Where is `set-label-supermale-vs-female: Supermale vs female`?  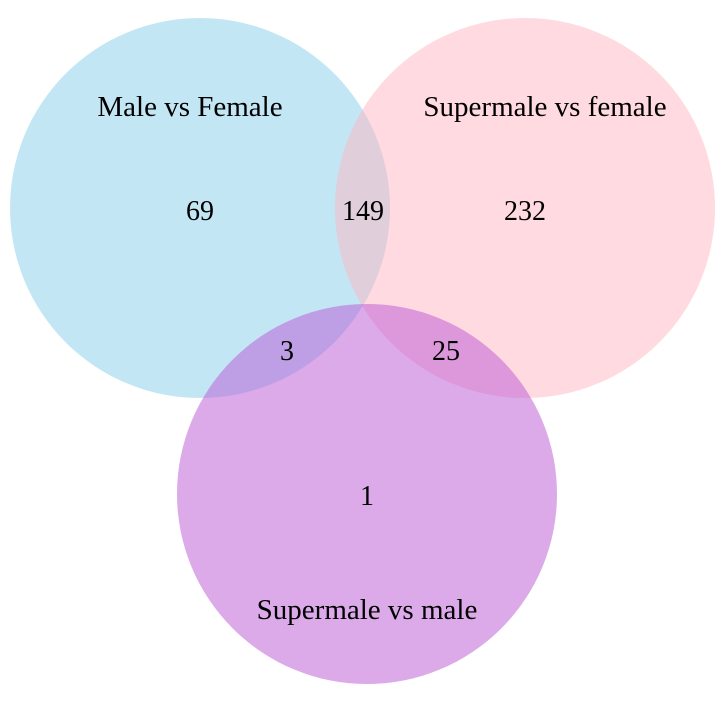 set-label-supermale-vs-female: Supermale vs female is located at coordinates (544, 107).